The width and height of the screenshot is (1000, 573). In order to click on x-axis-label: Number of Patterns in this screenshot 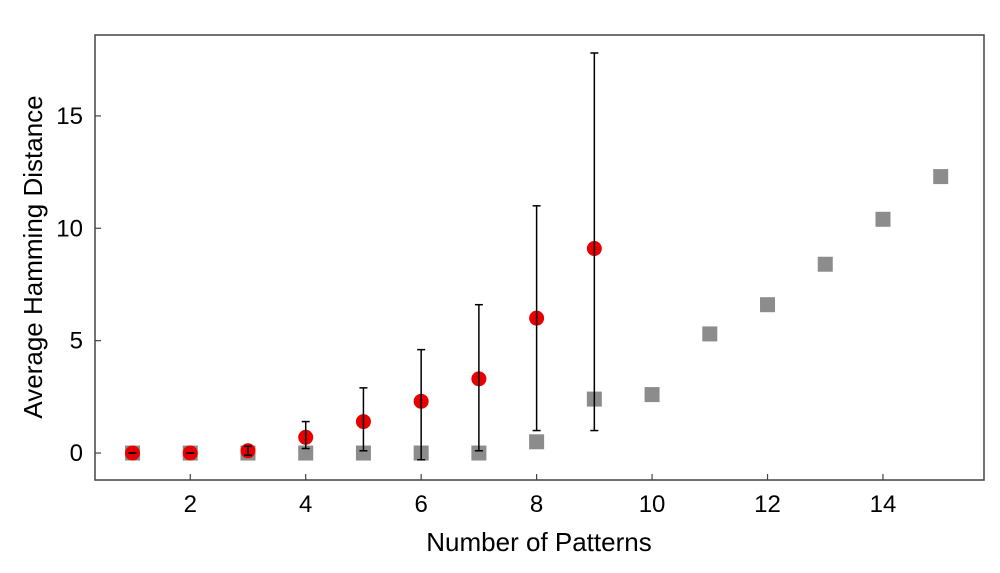, I will do `click(538, 542)`.